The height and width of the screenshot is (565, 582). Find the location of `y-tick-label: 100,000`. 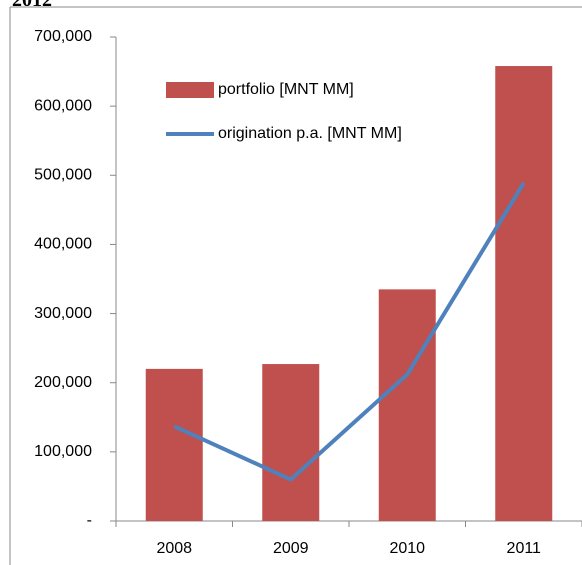

y-tick-label: 100,000 is located at coordinates (63, 451).